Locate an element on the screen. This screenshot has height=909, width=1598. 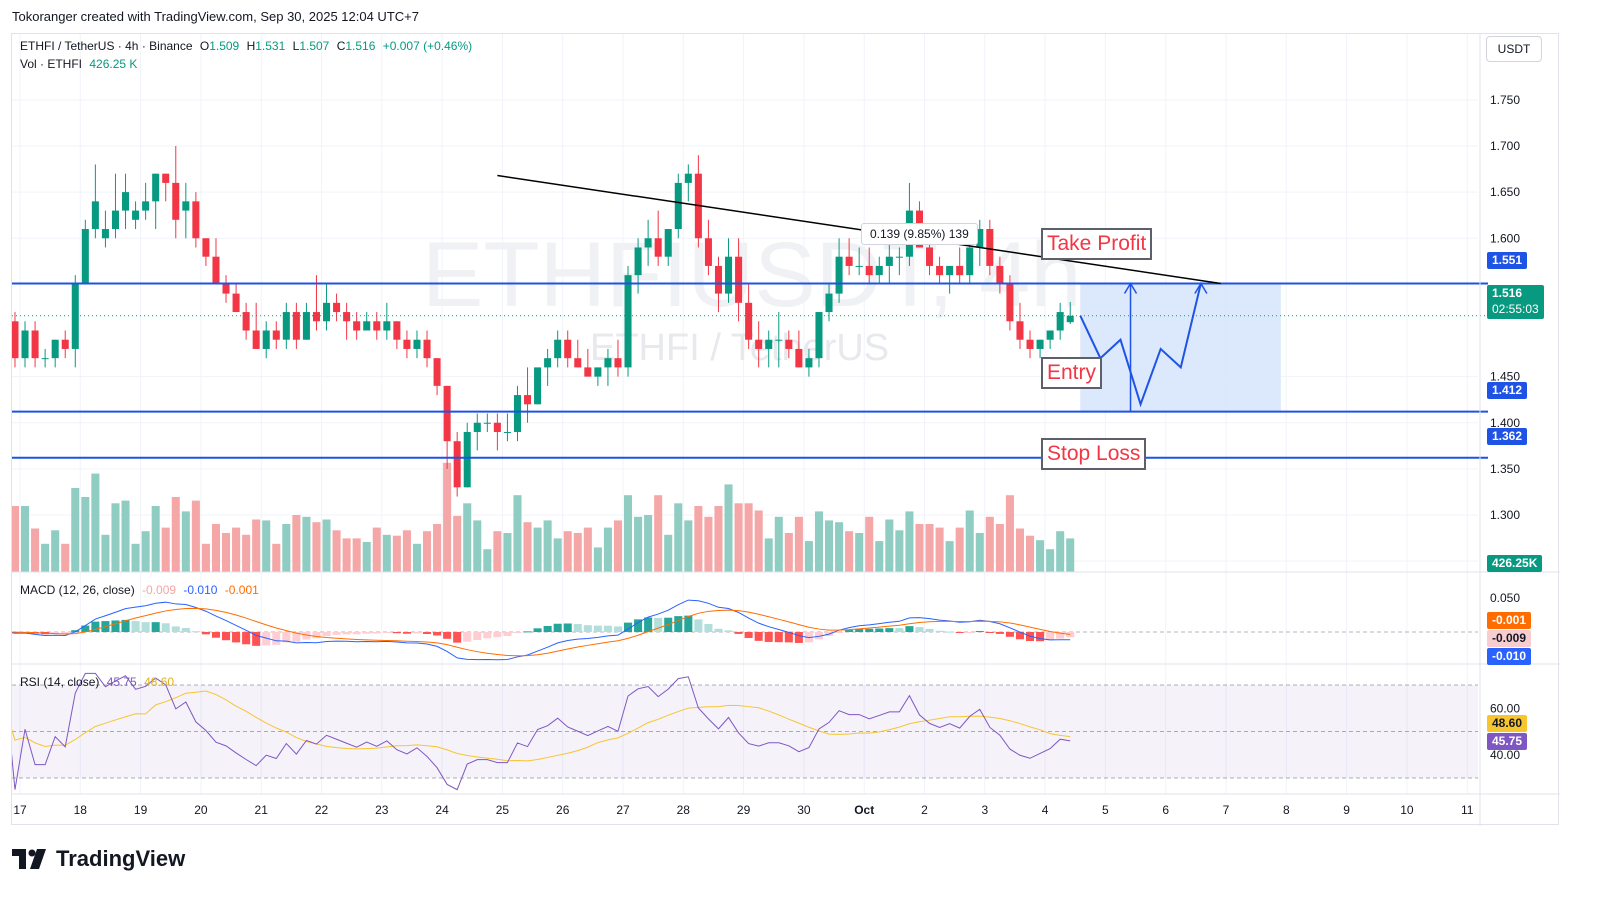
entry-price-tag: 1.412 is located at coordinates (1507, 390).